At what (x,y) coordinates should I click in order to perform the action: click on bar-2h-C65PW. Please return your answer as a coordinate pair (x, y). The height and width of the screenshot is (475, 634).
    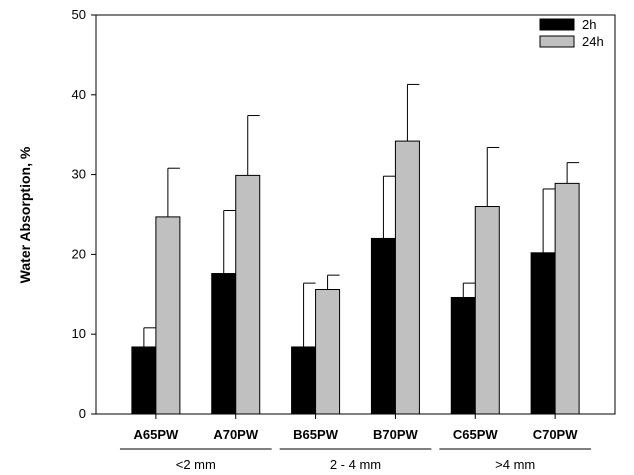
    Looking at the image, I should click on (463, 355).